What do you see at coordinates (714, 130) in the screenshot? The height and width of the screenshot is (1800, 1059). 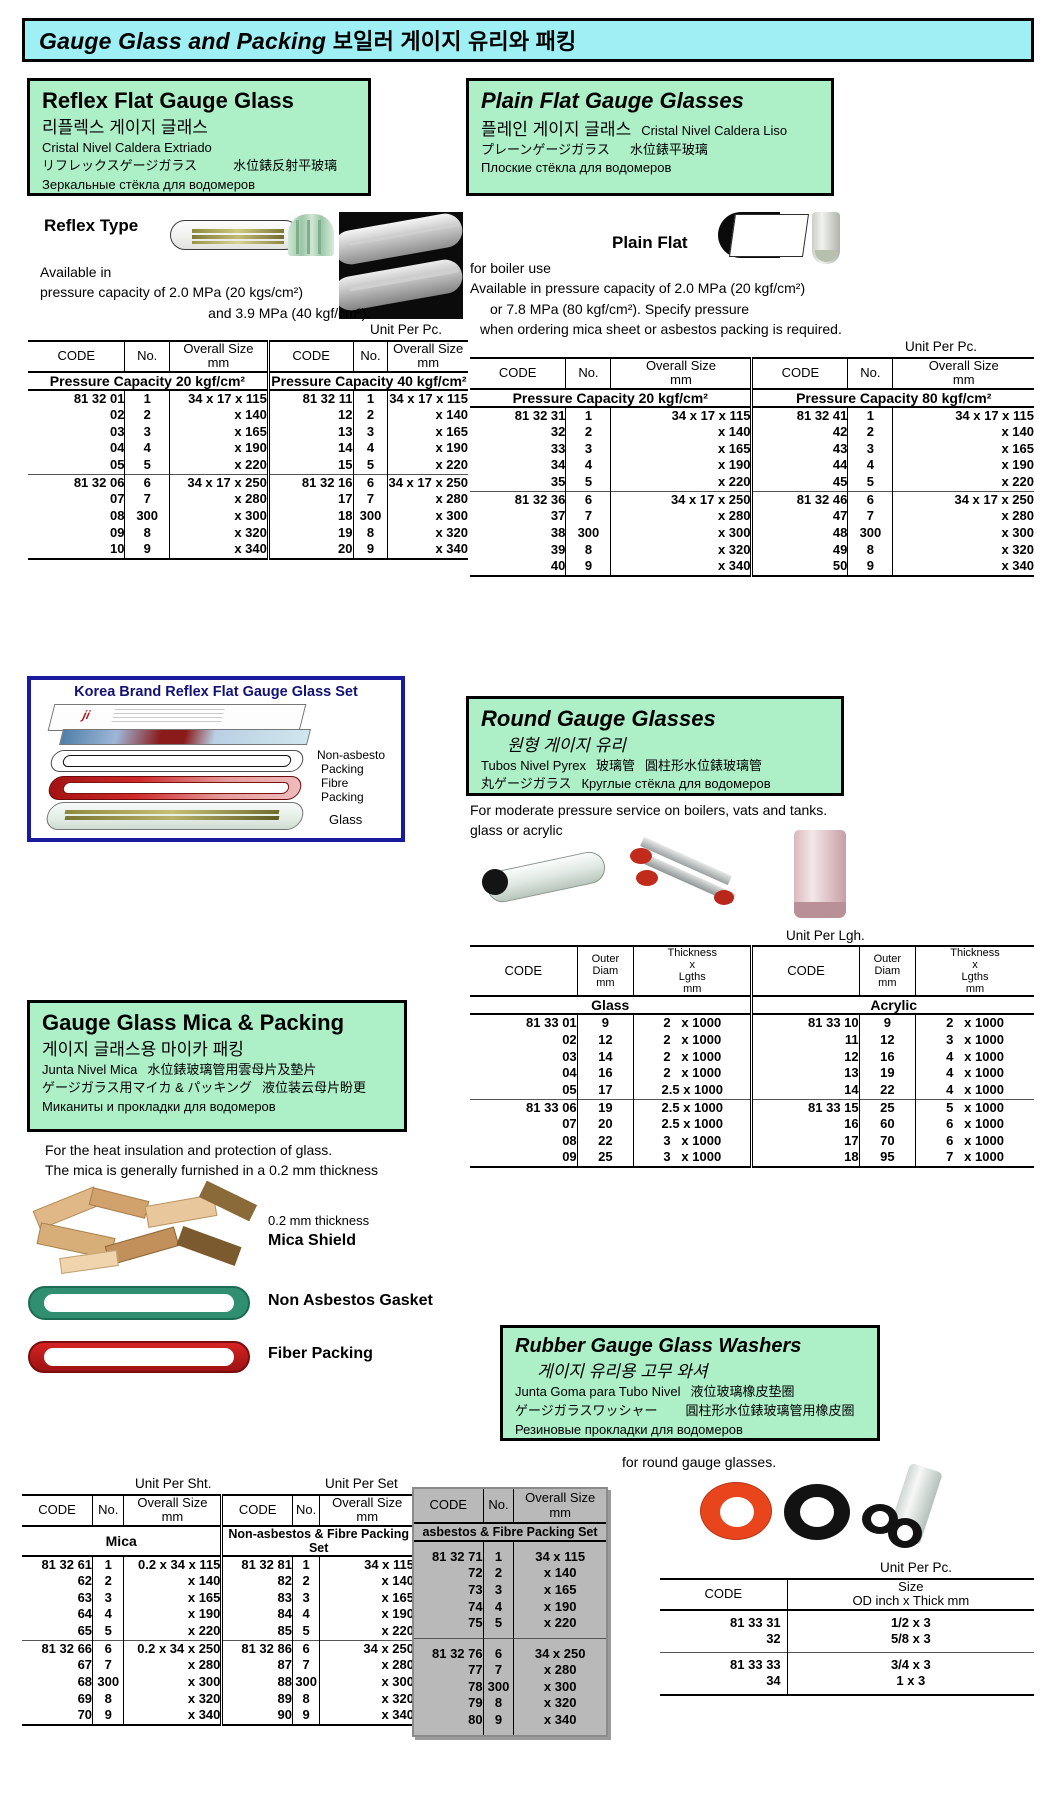 I see `plain-sub-es: Cristal Nivel Caldera Liso` at bounding box center [714, 130].